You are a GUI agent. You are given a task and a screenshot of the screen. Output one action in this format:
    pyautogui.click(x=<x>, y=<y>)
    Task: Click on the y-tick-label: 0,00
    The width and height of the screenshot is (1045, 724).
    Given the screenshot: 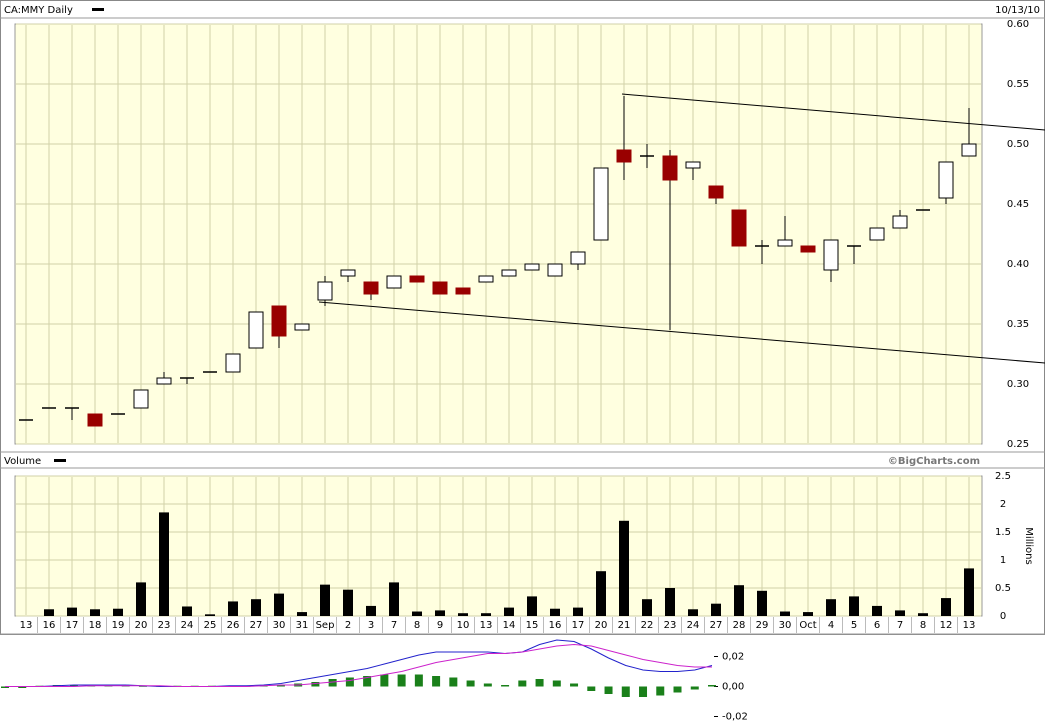 What is the action you would take?
    pyautogui.click(x=733, y=687)
    